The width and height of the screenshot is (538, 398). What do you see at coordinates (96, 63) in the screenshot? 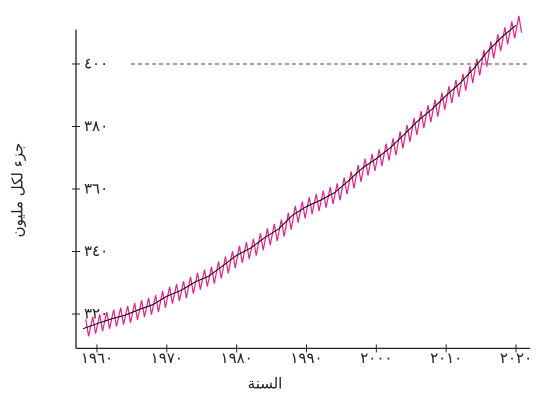
I see `y-tick-label: ٤٠٠` at bounding box center [96, 63].